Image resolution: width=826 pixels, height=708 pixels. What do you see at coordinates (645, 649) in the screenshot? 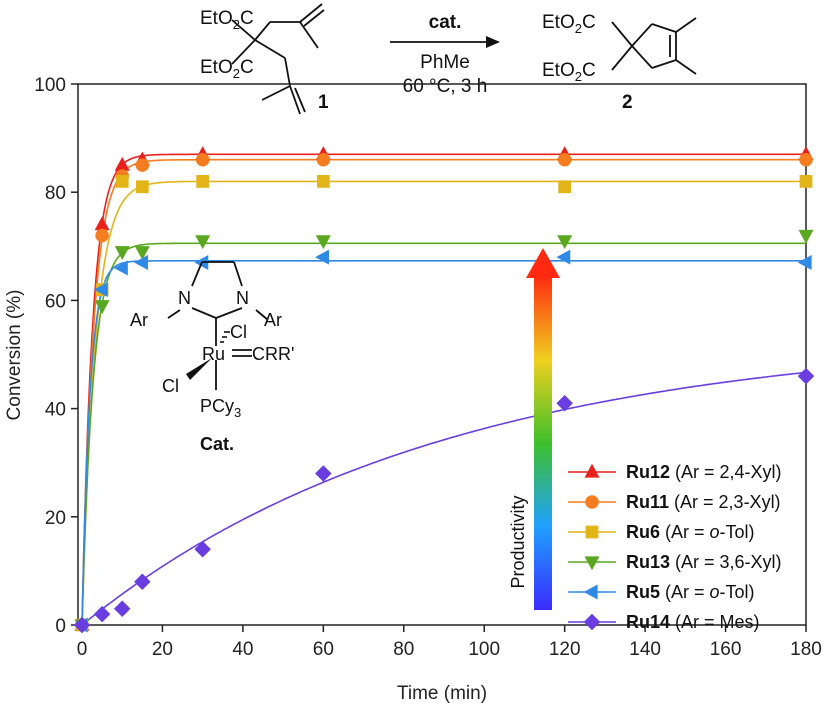
I see `x-tick-label: 140` at bounding box center [645, 649].